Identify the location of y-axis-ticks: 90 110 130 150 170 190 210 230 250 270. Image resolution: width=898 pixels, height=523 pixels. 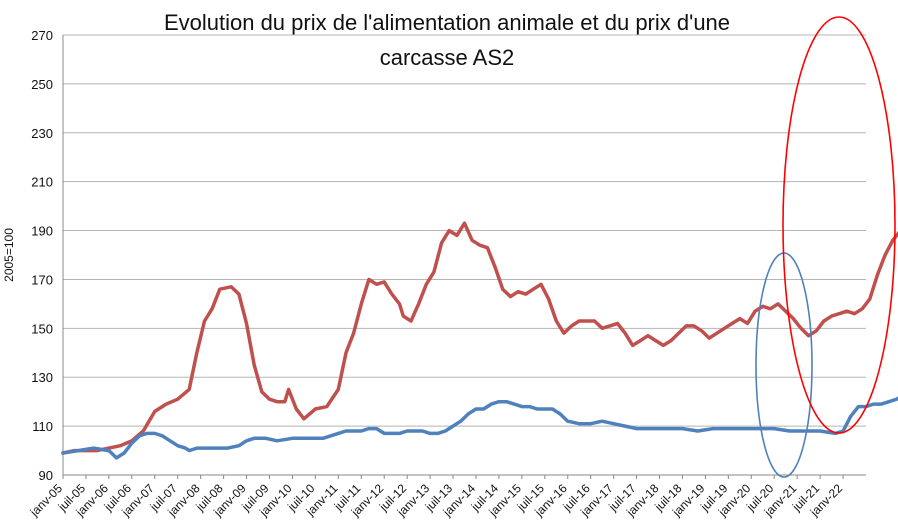
(42, 255).